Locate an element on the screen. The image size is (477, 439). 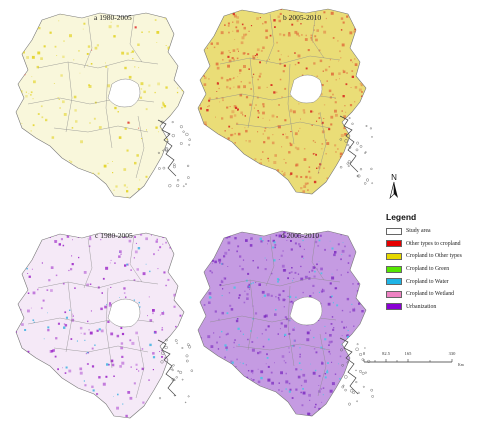
legend-item: Cropland to Green is located at coordinates (431, 269).